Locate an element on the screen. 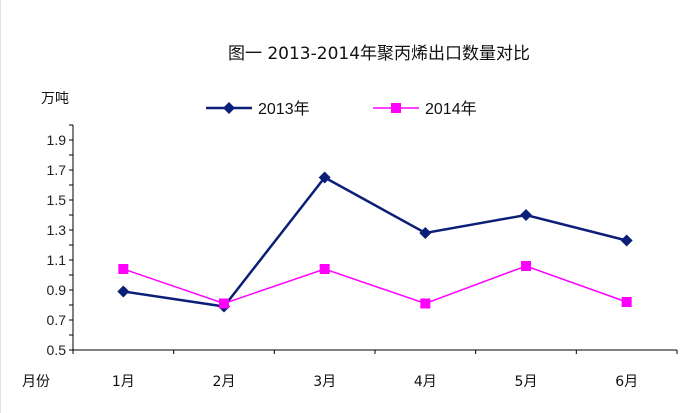 The image size is (696, 413). legend: 2013年 2014年 is located at coordinates (341, 109).